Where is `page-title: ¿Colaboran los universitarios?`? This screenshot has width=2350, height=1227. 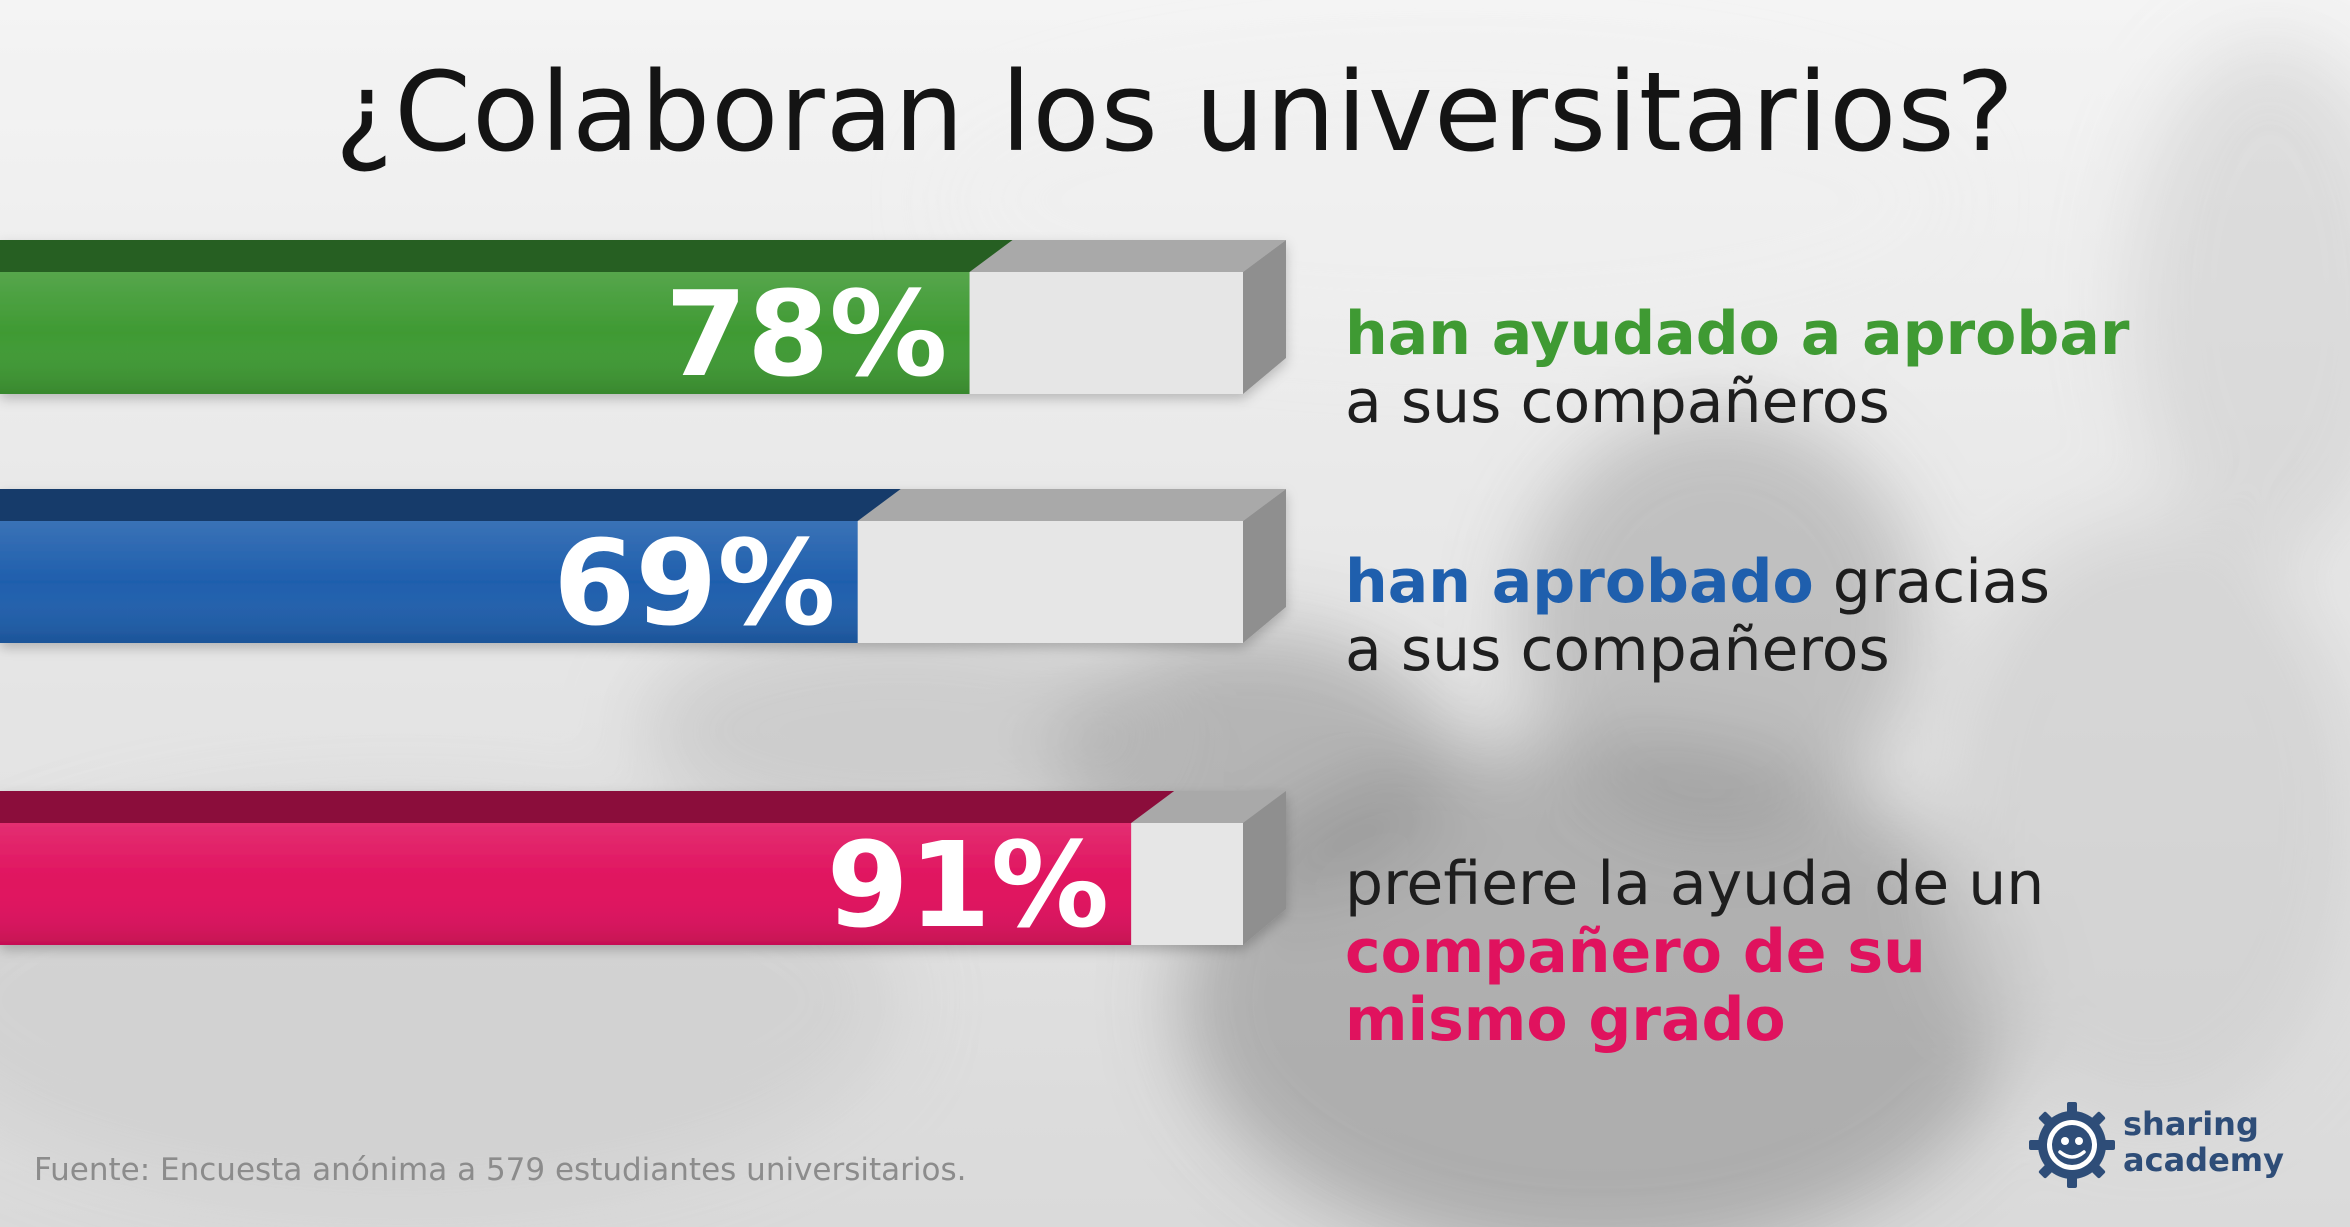
page-title: ¿Colaboran los universitarios? is located at coordinates (1175, 112).